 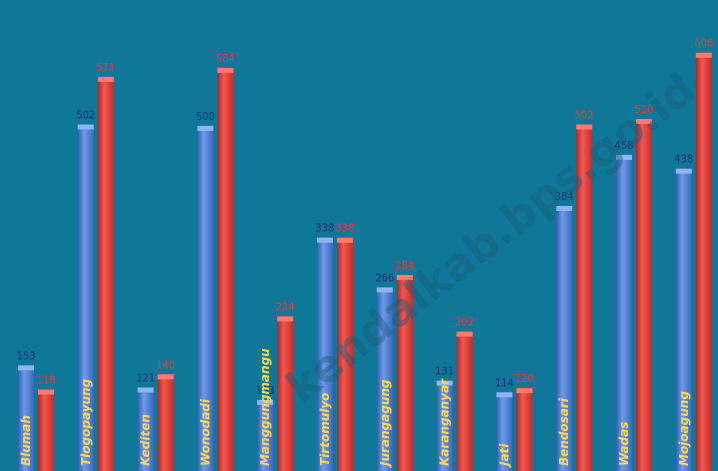 I want to click on category-label: Blumah, so click(x=26, y=440).